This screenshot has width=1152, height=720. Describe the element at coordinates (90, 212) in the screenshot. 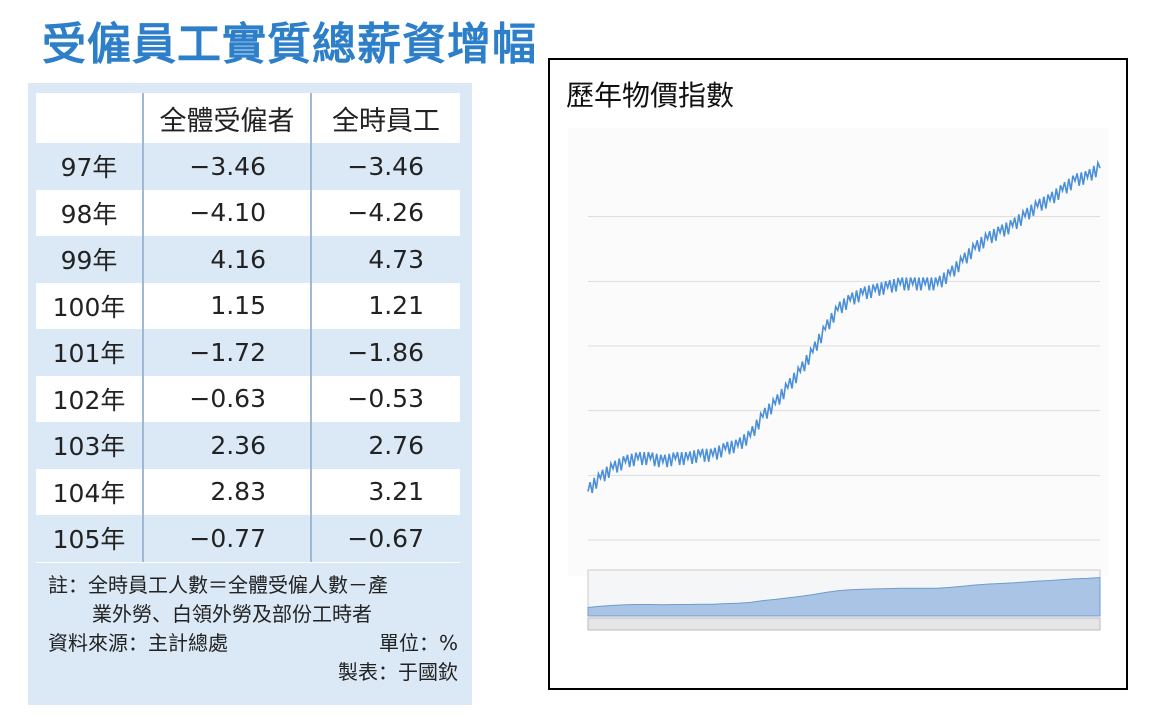

I see `year-cell: 98年` at that location.